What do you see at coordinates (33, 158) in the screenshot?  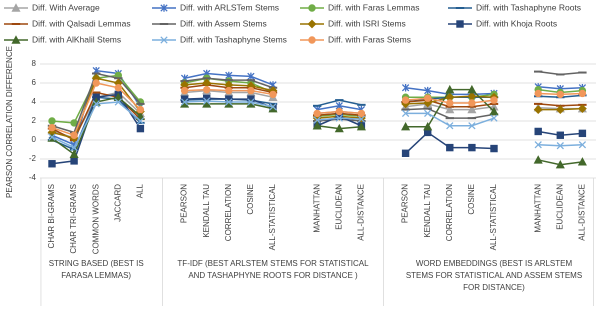 I see `y-tick-label: -2` at bounding box center [33, 158].